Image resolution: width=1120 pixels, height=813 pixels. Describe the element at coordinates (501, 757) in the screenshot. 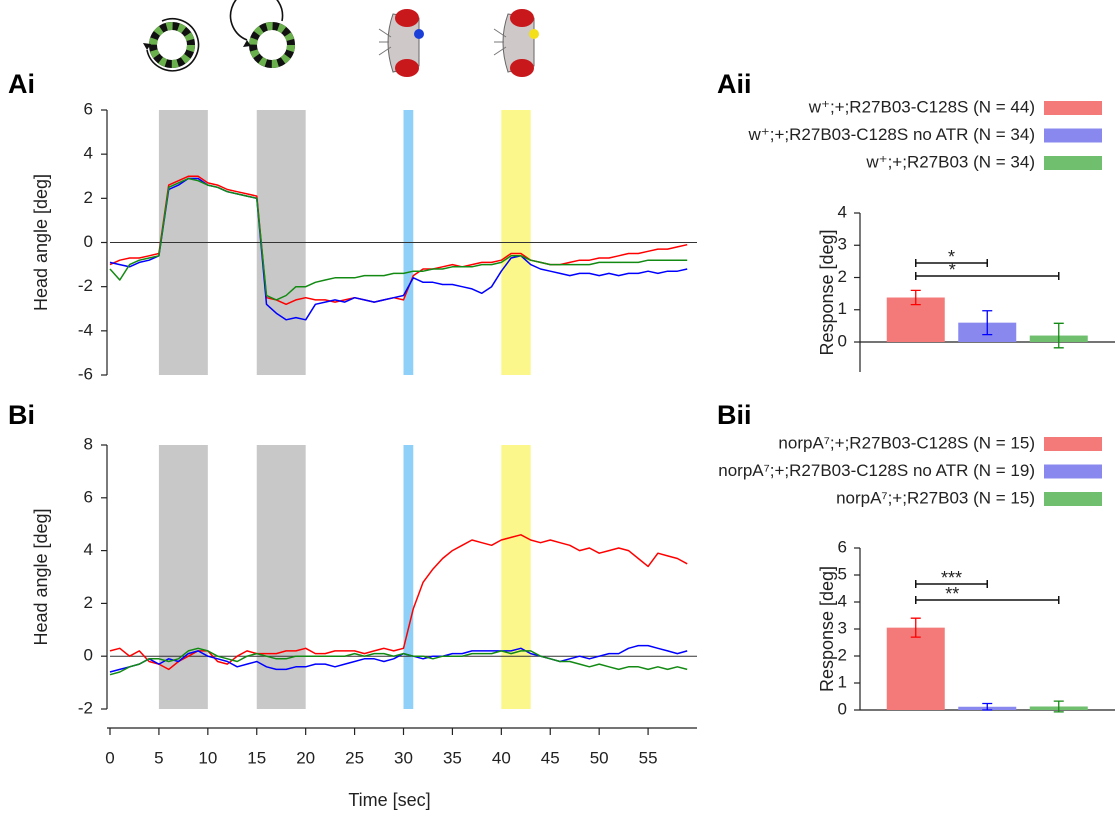

I see `x-tick-label: 40` at that location.